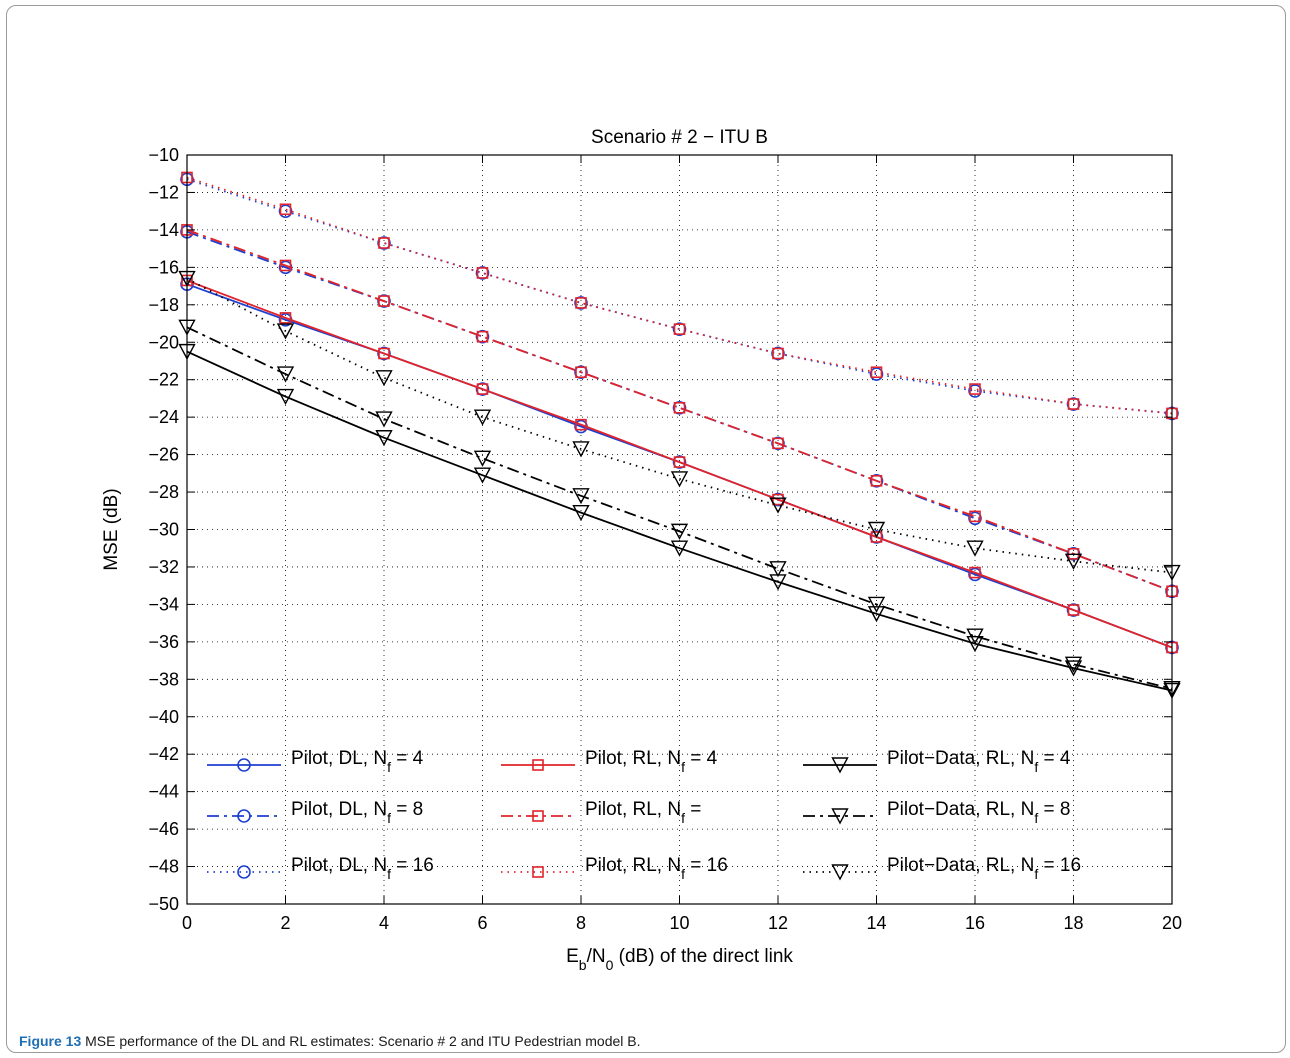 The width and height of the screenshot is (1290, 1058). What do you see at coordinates (163, 230) in the screenshot?
I see `y-tick-label: −14` at bounding box center [163, 230].